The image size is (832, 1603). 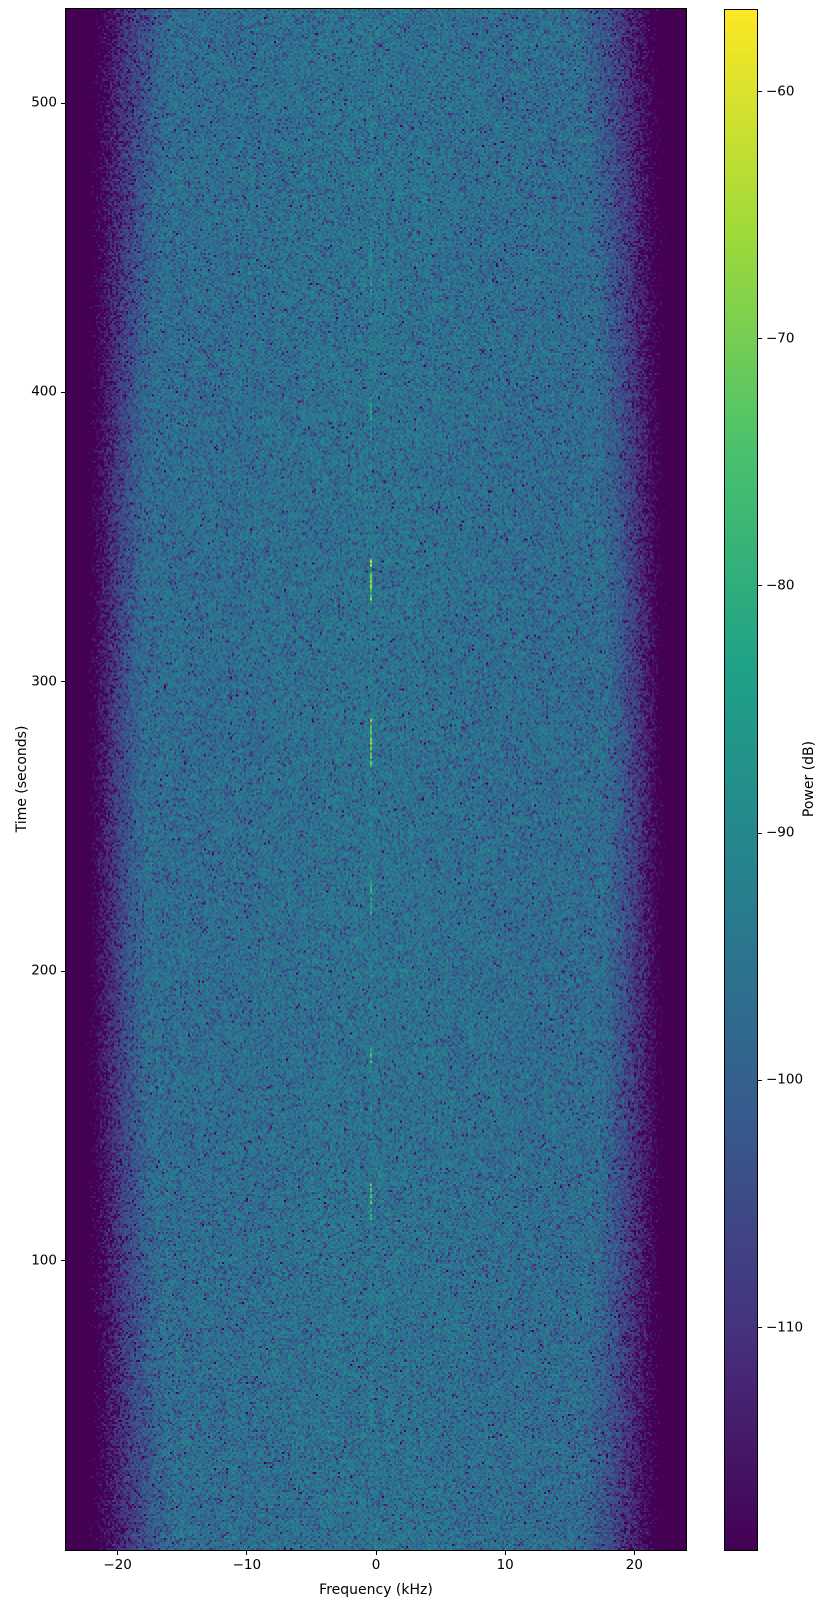 What do you see at coordinates (44, 1259) in the screenshot?
I see `y-tick-label: 100` at bounding box center [44, 1259].